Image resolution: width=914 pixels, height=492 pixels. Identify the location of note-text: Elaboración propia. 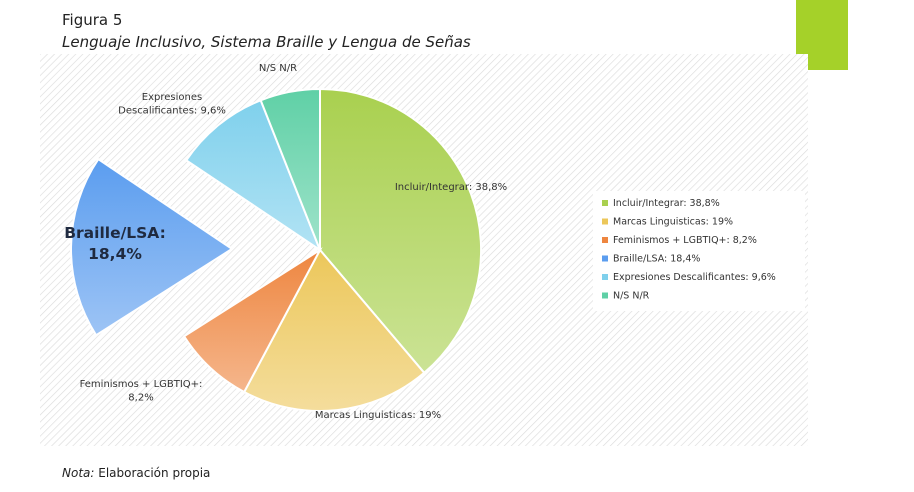
(152, 473).